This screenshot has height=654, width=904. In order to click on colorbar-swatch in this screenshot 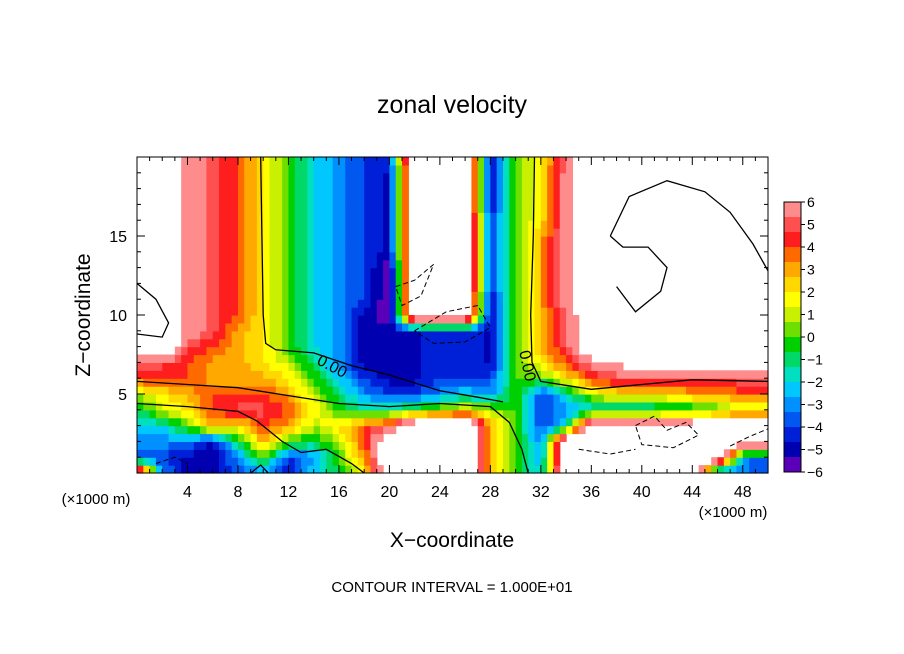, I will do `click(792, 240)`.